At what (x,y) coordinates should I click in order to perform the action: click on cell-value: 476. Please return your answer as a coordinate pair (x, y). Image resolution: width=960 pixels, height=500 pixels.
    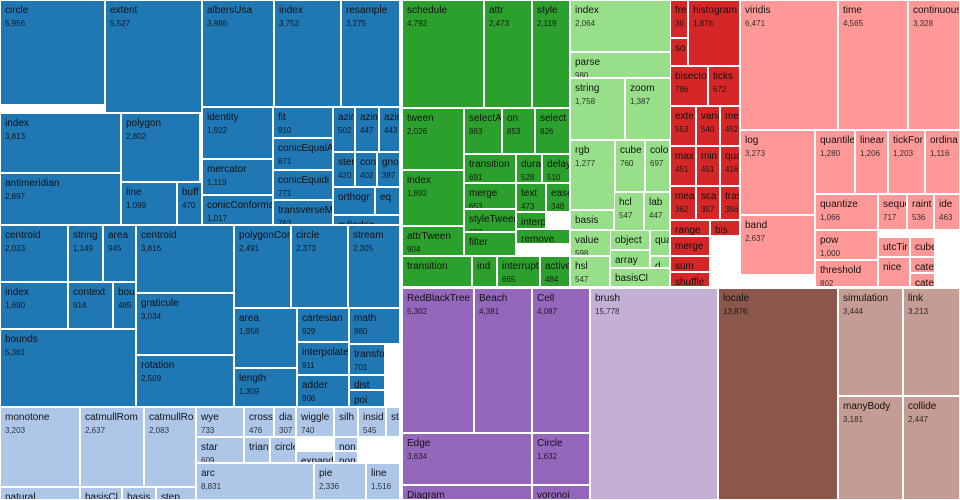
    Looking at the image, I should click on (256, 430).